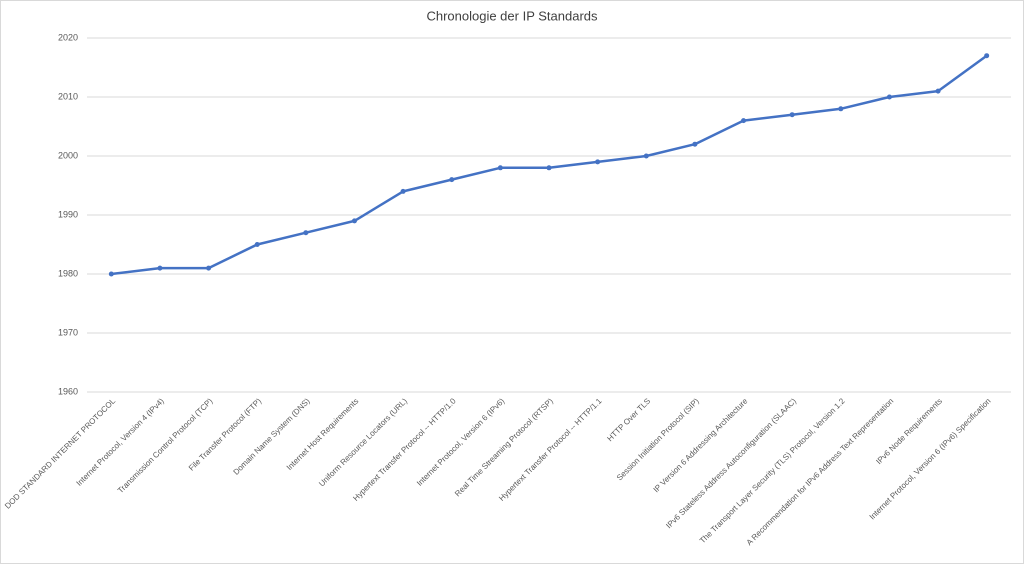 The image size is (1024, 564). What do you see at coordinates (68, 214) in the screenshot?
I see `y-tick-label: 1990` at bounding box center [68, 214].